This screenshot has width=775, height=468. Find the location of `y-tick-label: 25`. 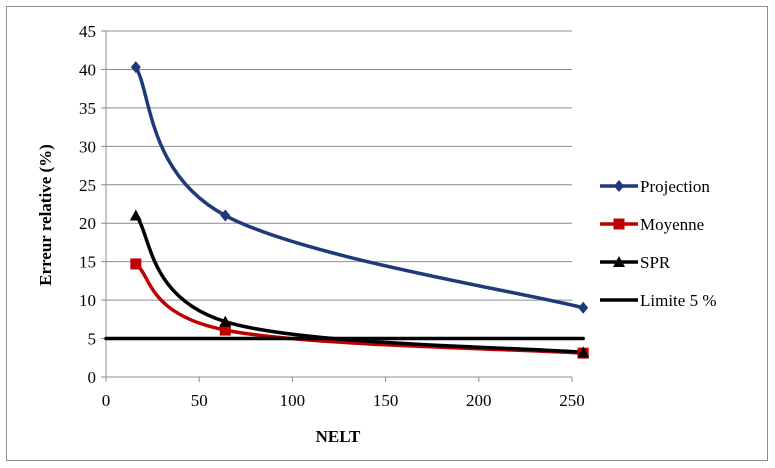

y-tick-label: 25 is located at coordinates (87, 185).